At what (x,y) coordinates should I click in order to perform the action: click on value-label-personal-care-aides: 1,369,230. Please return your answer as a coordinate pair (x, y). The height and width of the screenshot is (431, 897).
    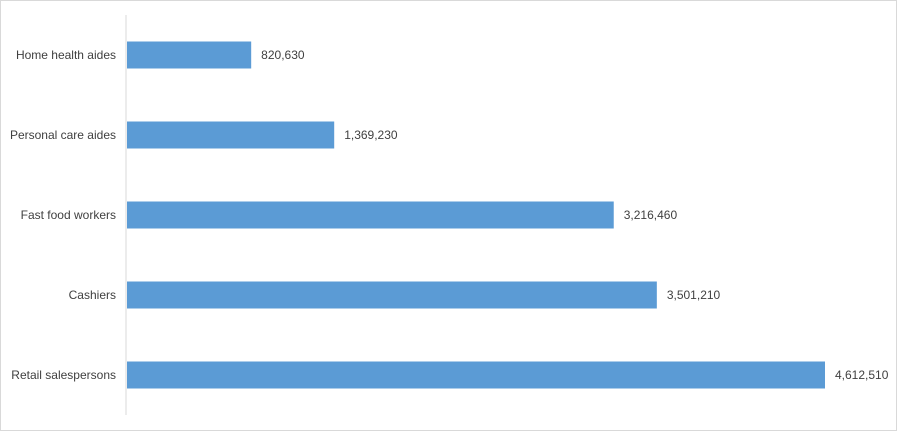
    Looking at the image, I should click on (371, 135).